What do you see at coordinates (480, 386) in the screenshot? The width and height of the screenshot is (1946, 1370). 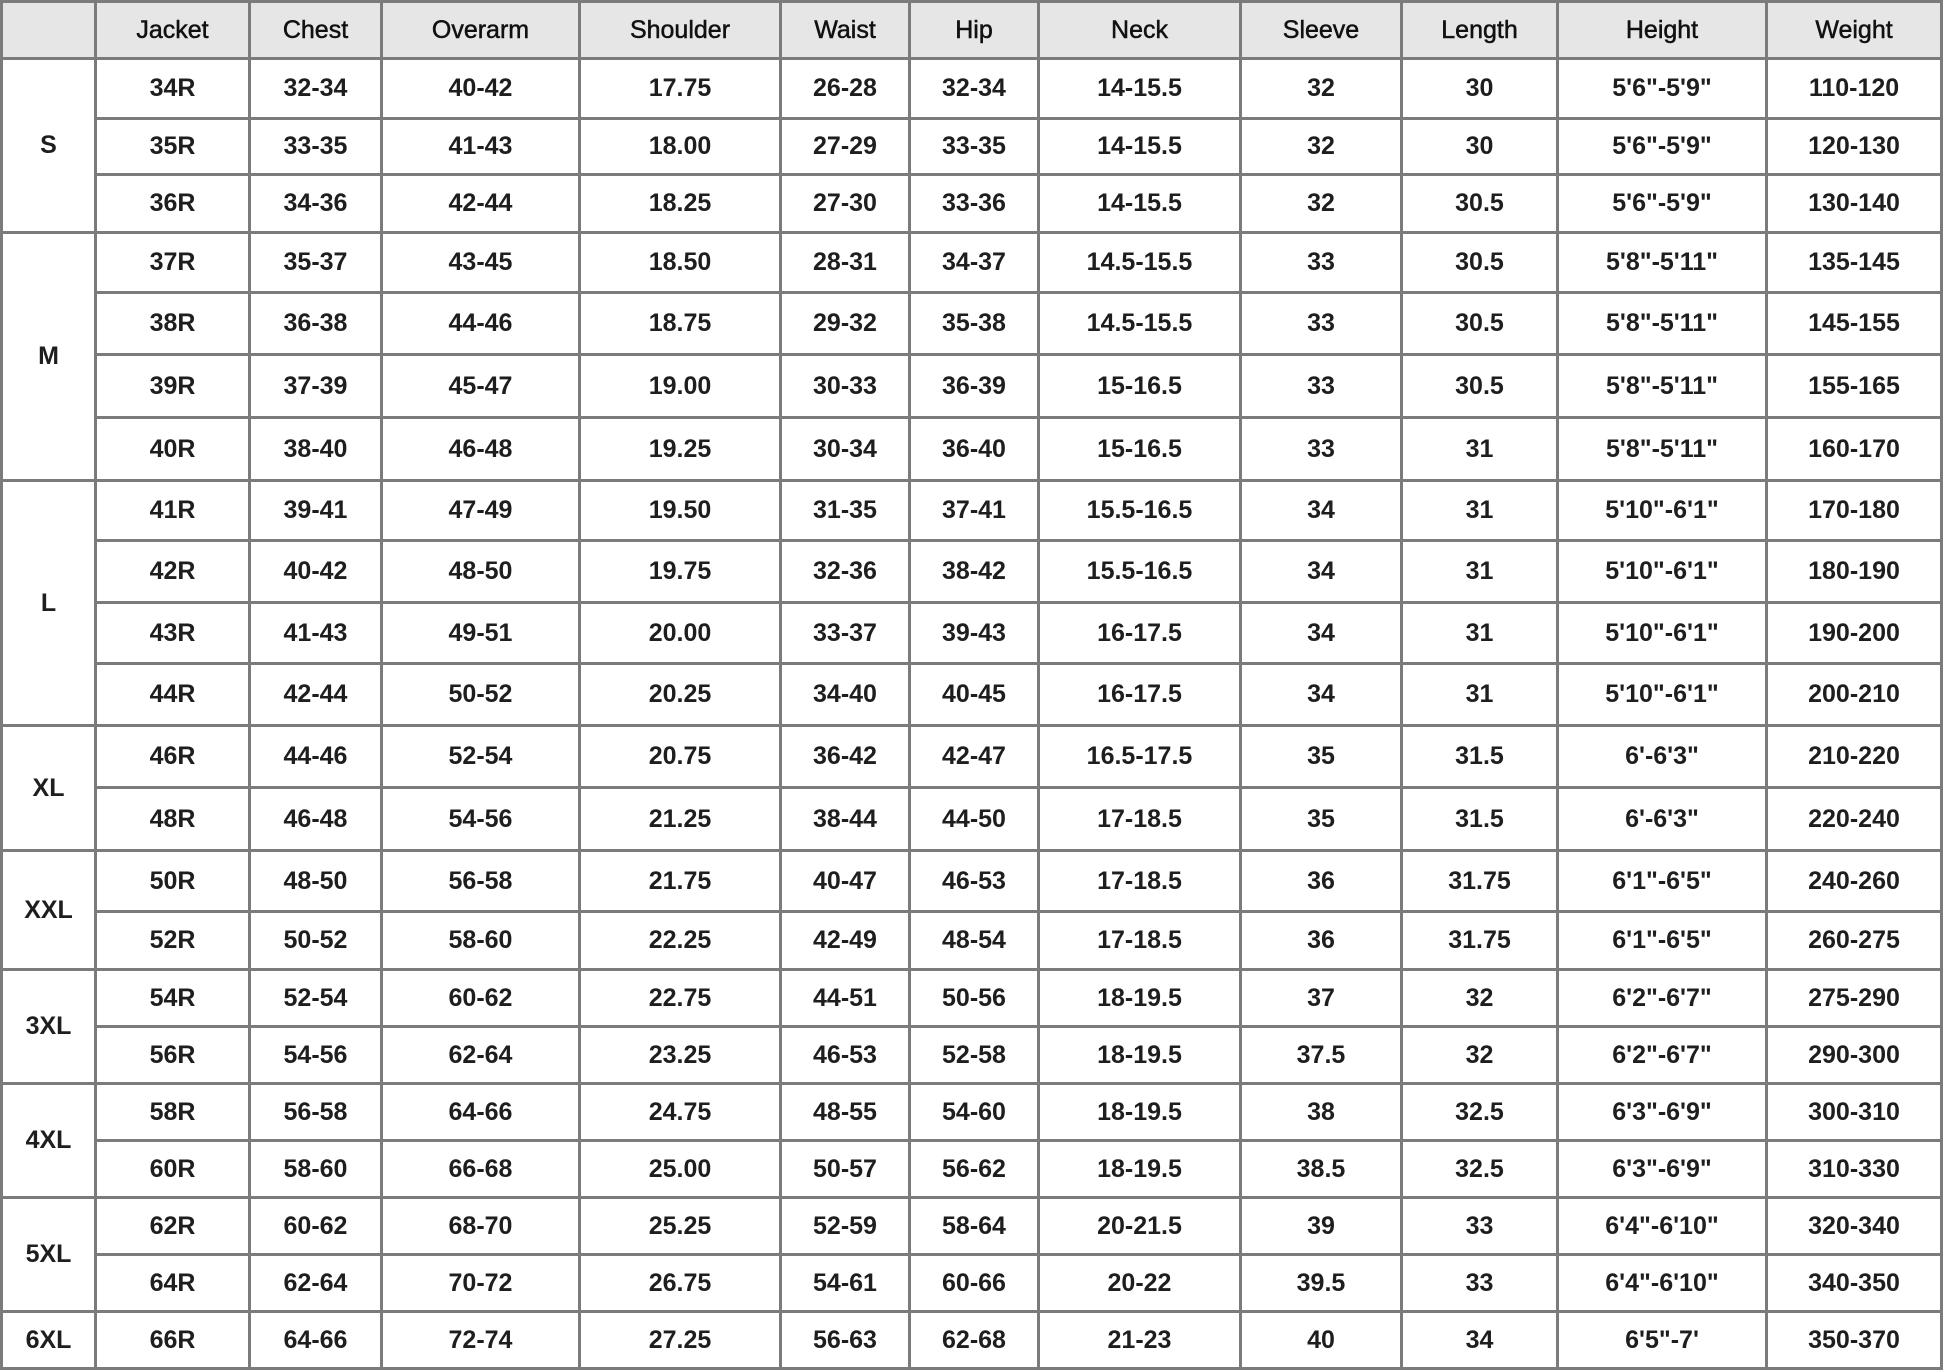 I see `cell-overarm: 45-47` at bounding box center [480, 386].